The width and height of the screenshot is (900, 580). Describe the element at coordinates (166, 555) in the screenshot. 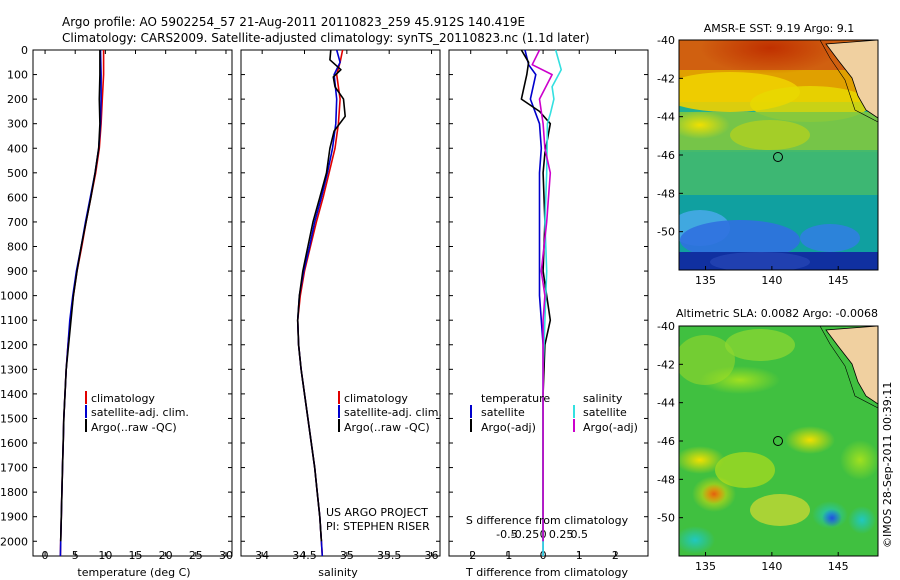

I see `x-tick-label: 20` at that location.